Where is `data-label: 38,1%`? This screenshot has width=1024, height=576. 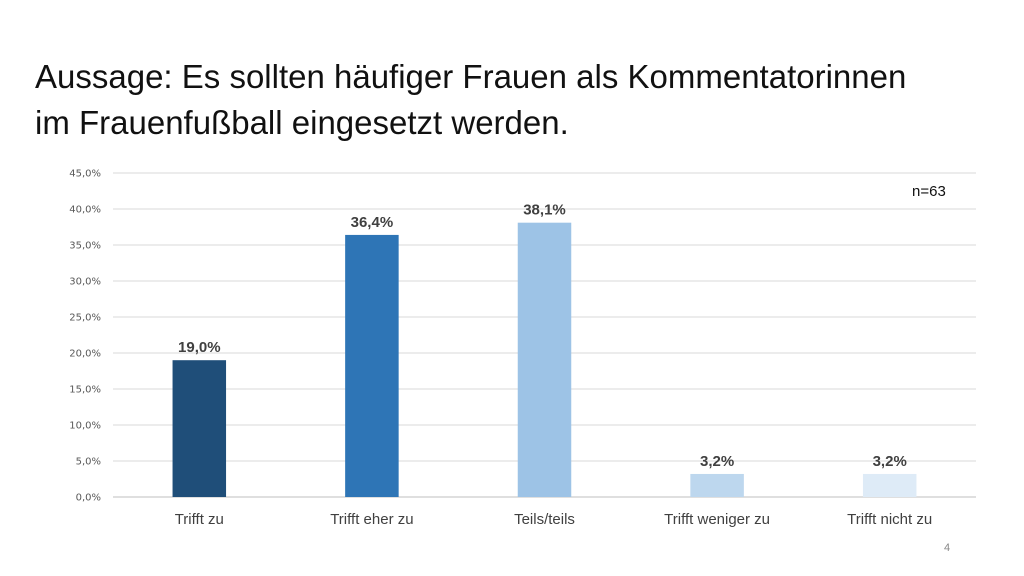 data-label: 38,1% is located at coordinates (544, 210).